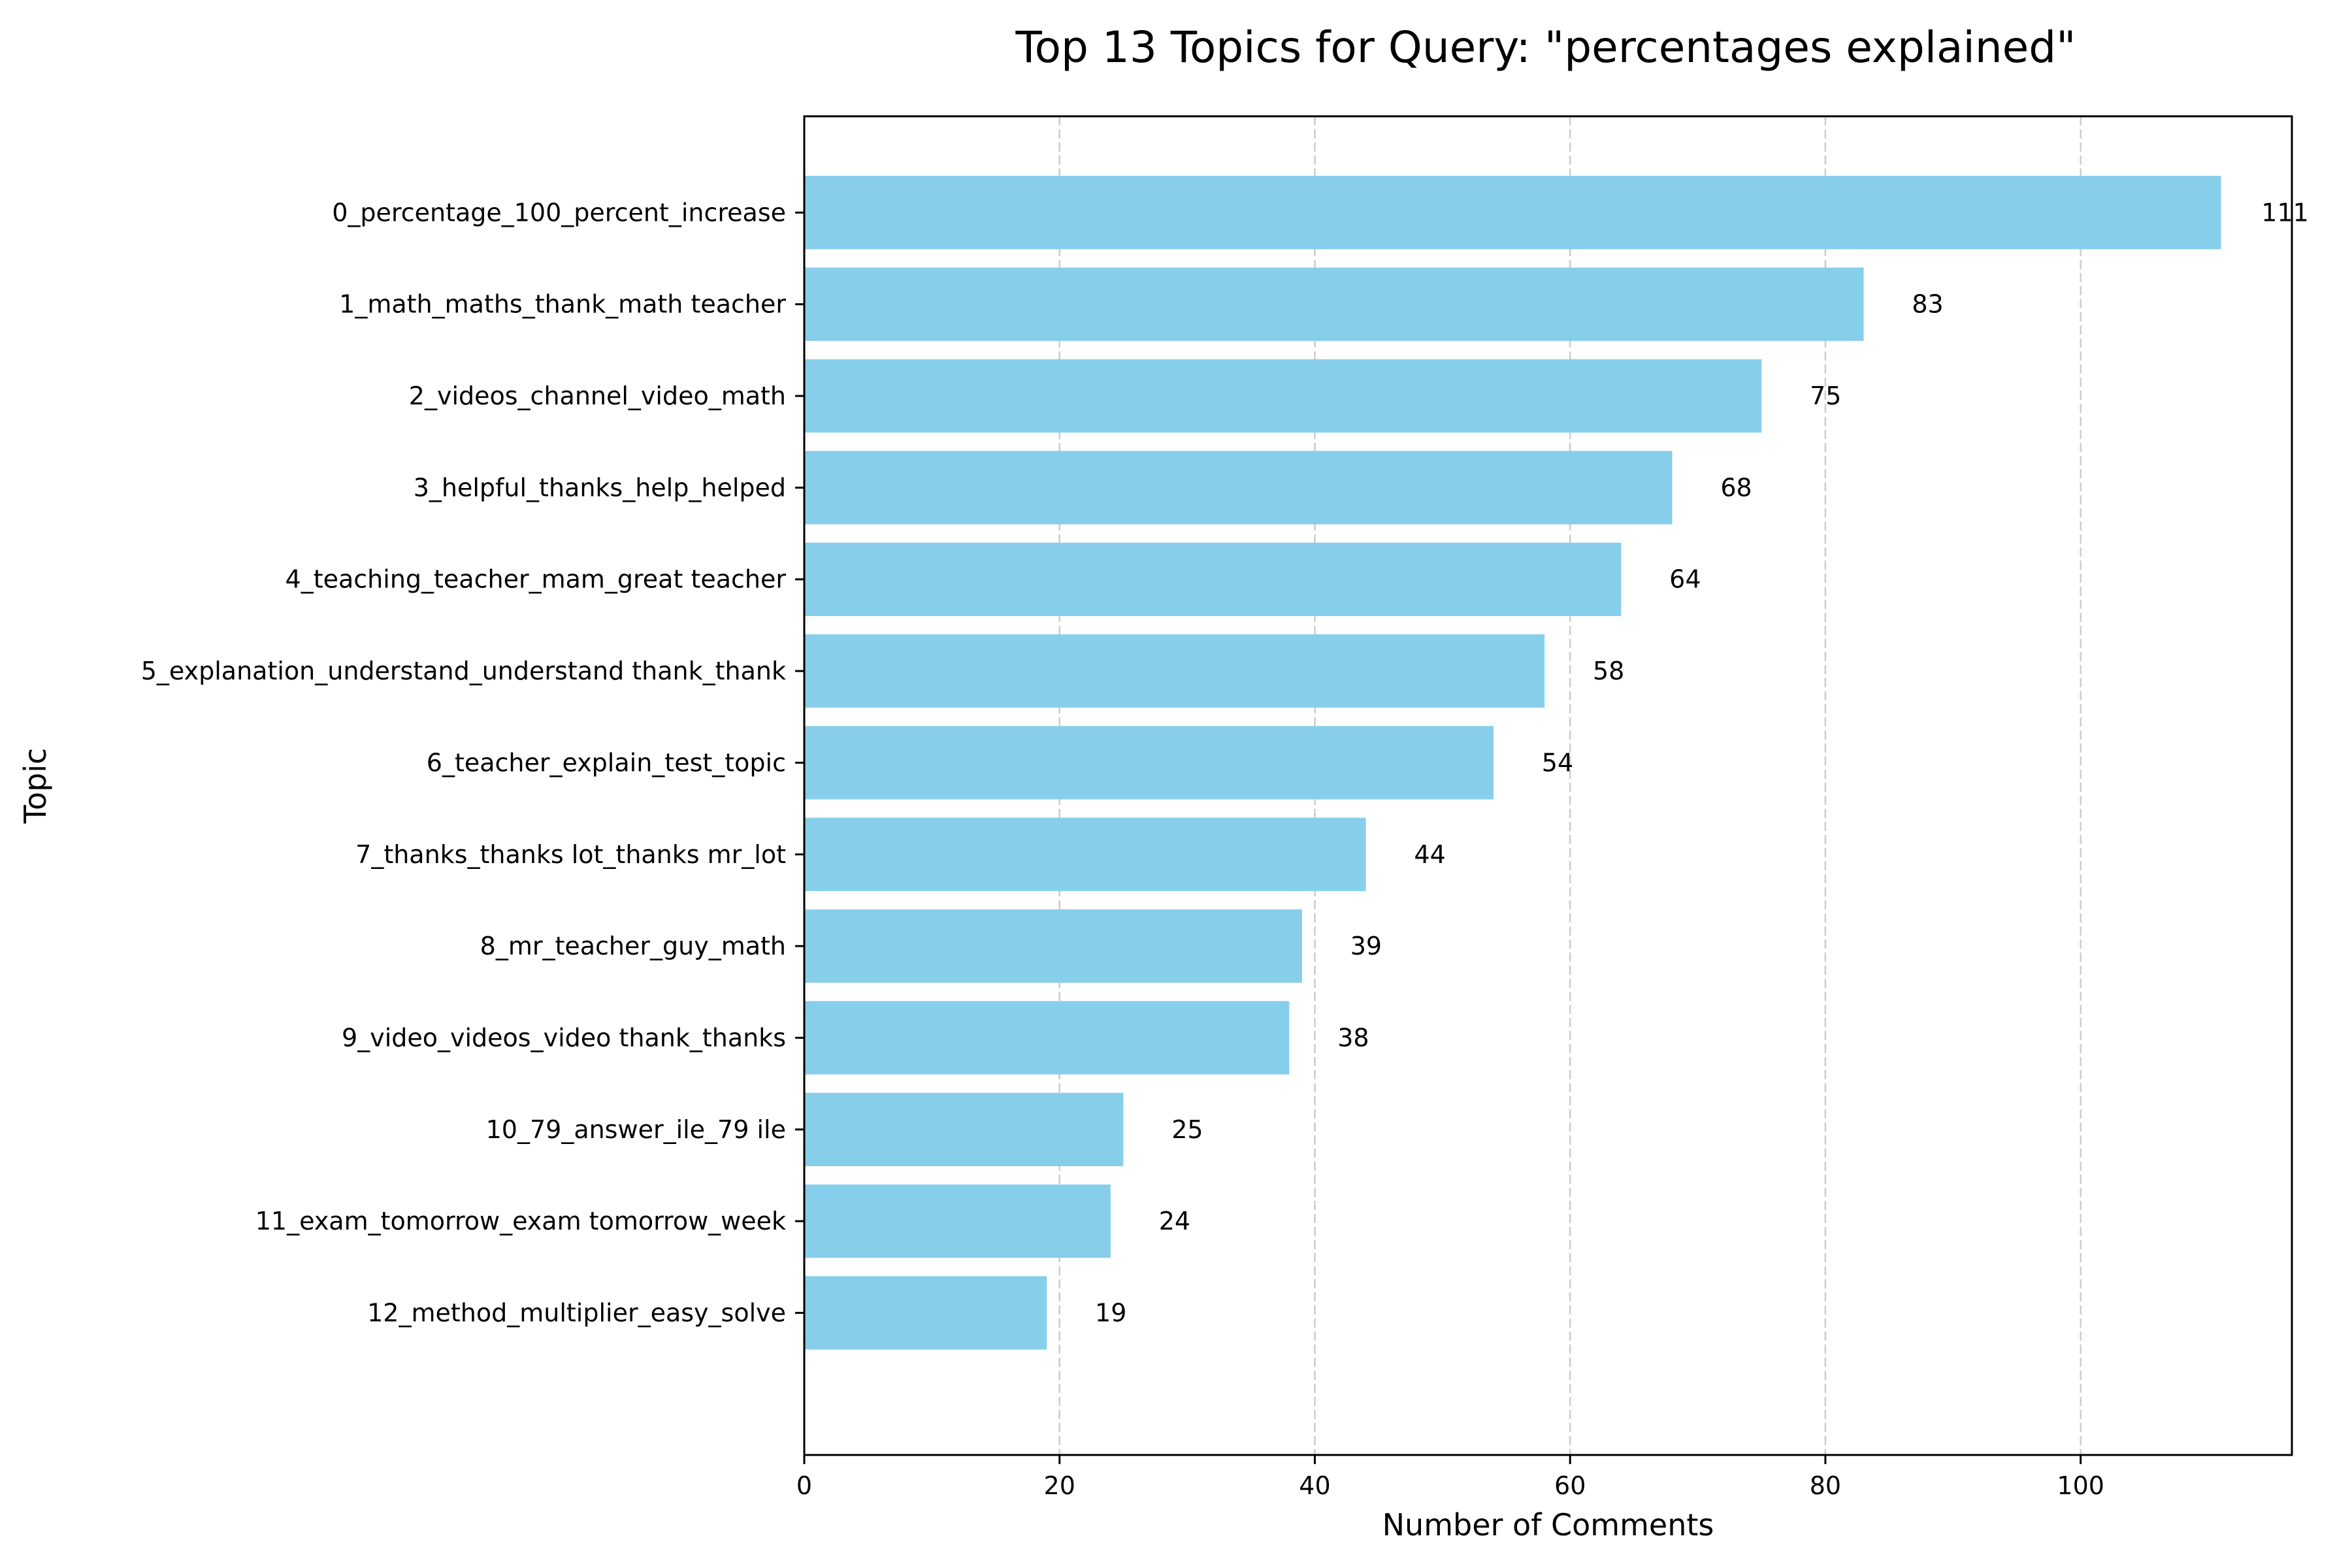 The image size is (2352, 1568). Describe the element at coordinates (520, 1221) in the screenshot. I see `y-tick-label: 11_exam_tomorrow_exam tomorrow_week` at that location.